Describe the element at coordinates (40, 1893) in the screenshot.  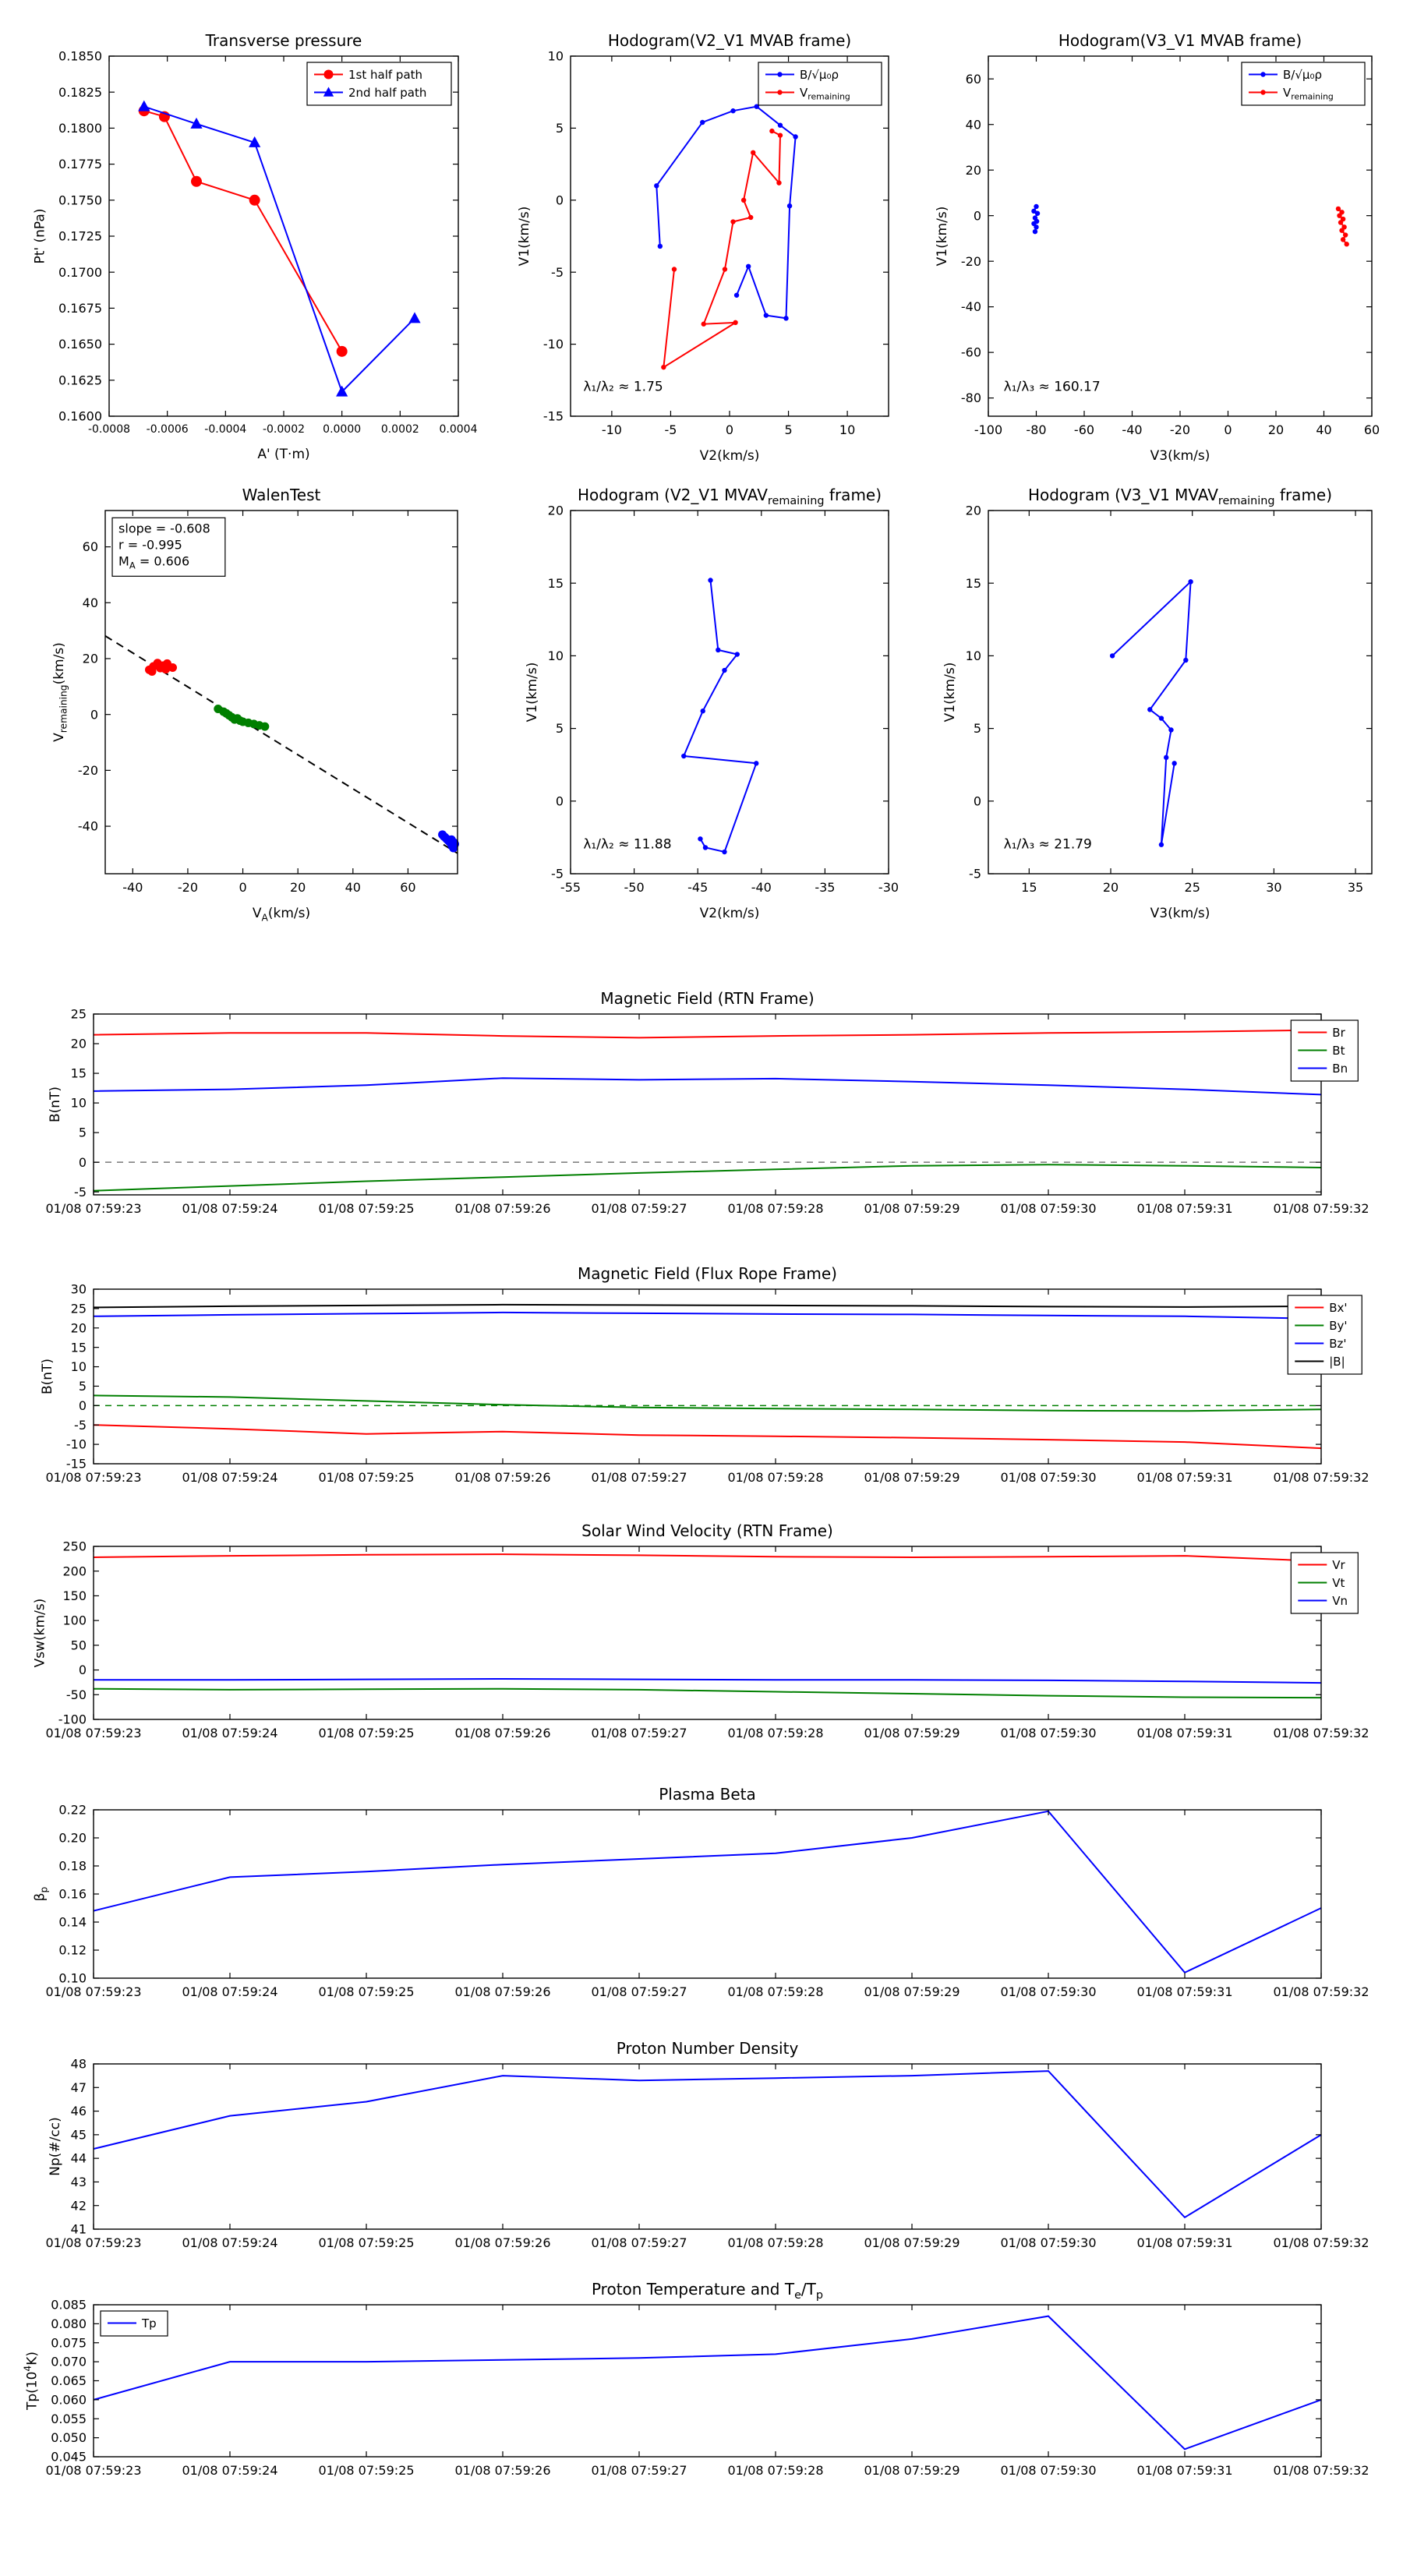
I see `y-axis-label: βp` at that location.